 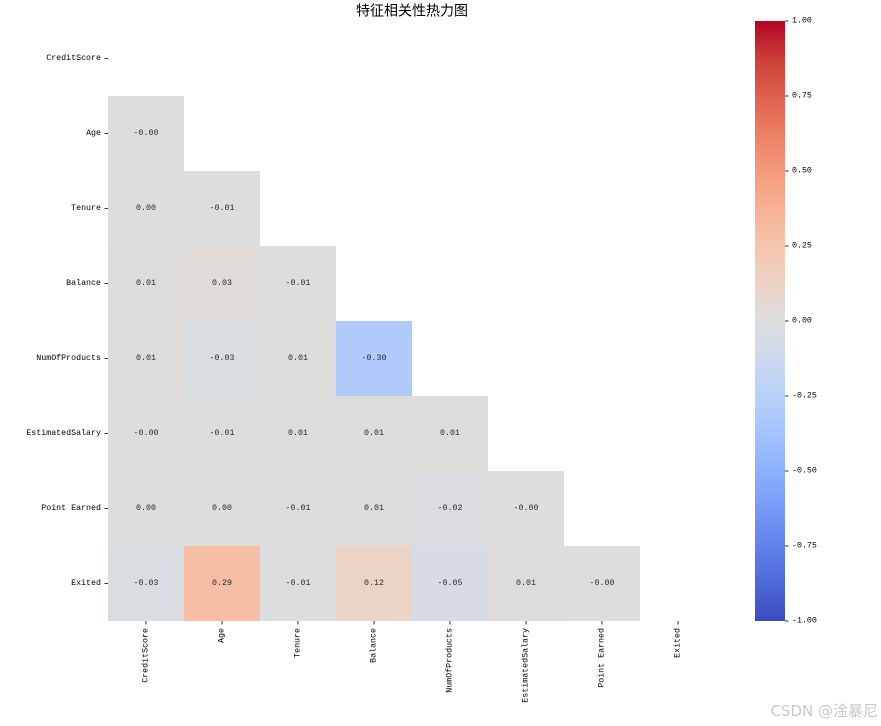 I want to click on colorbar-tick-label: -0.25, so click(x=804, y=396).